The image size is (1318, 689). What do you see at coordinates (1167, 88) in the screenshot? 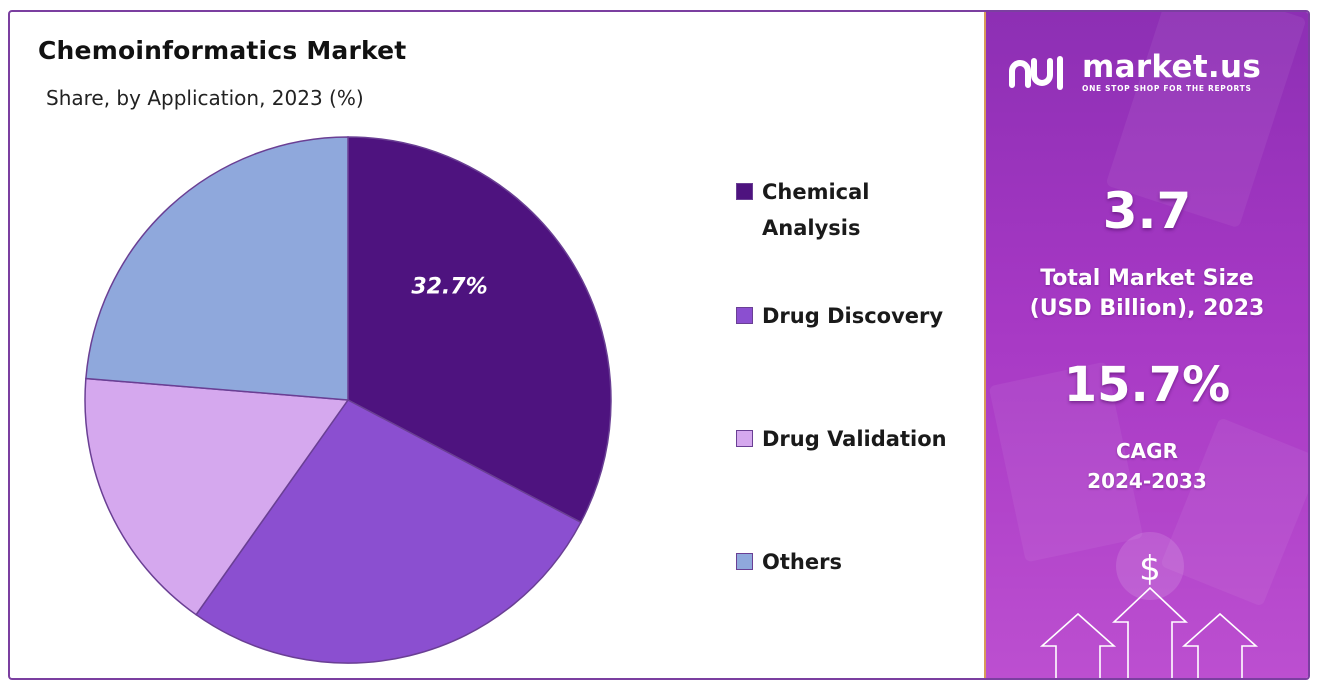
I see `brand-tagline: ONE STOP SHOP FOR THE REPORTS` at bounding box center [1167, 88].